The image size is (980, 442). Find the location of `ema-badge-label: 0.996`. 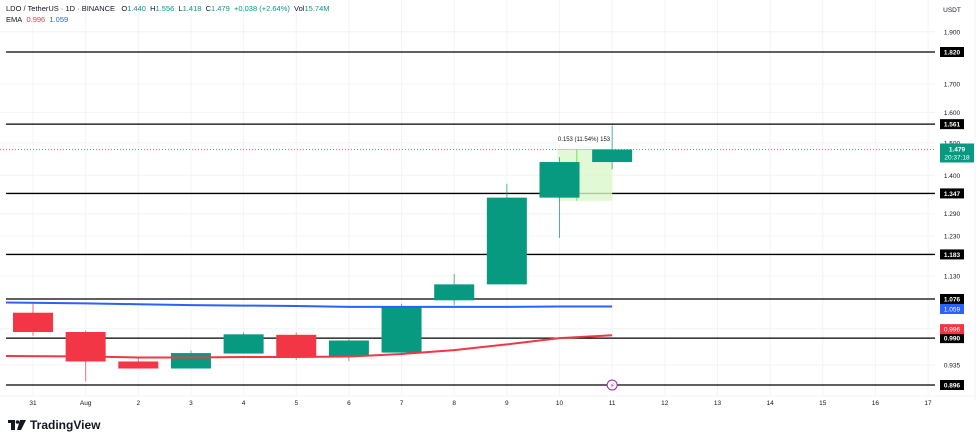

ema-badge-label: 0.996 is located at coordinates (952, 330).